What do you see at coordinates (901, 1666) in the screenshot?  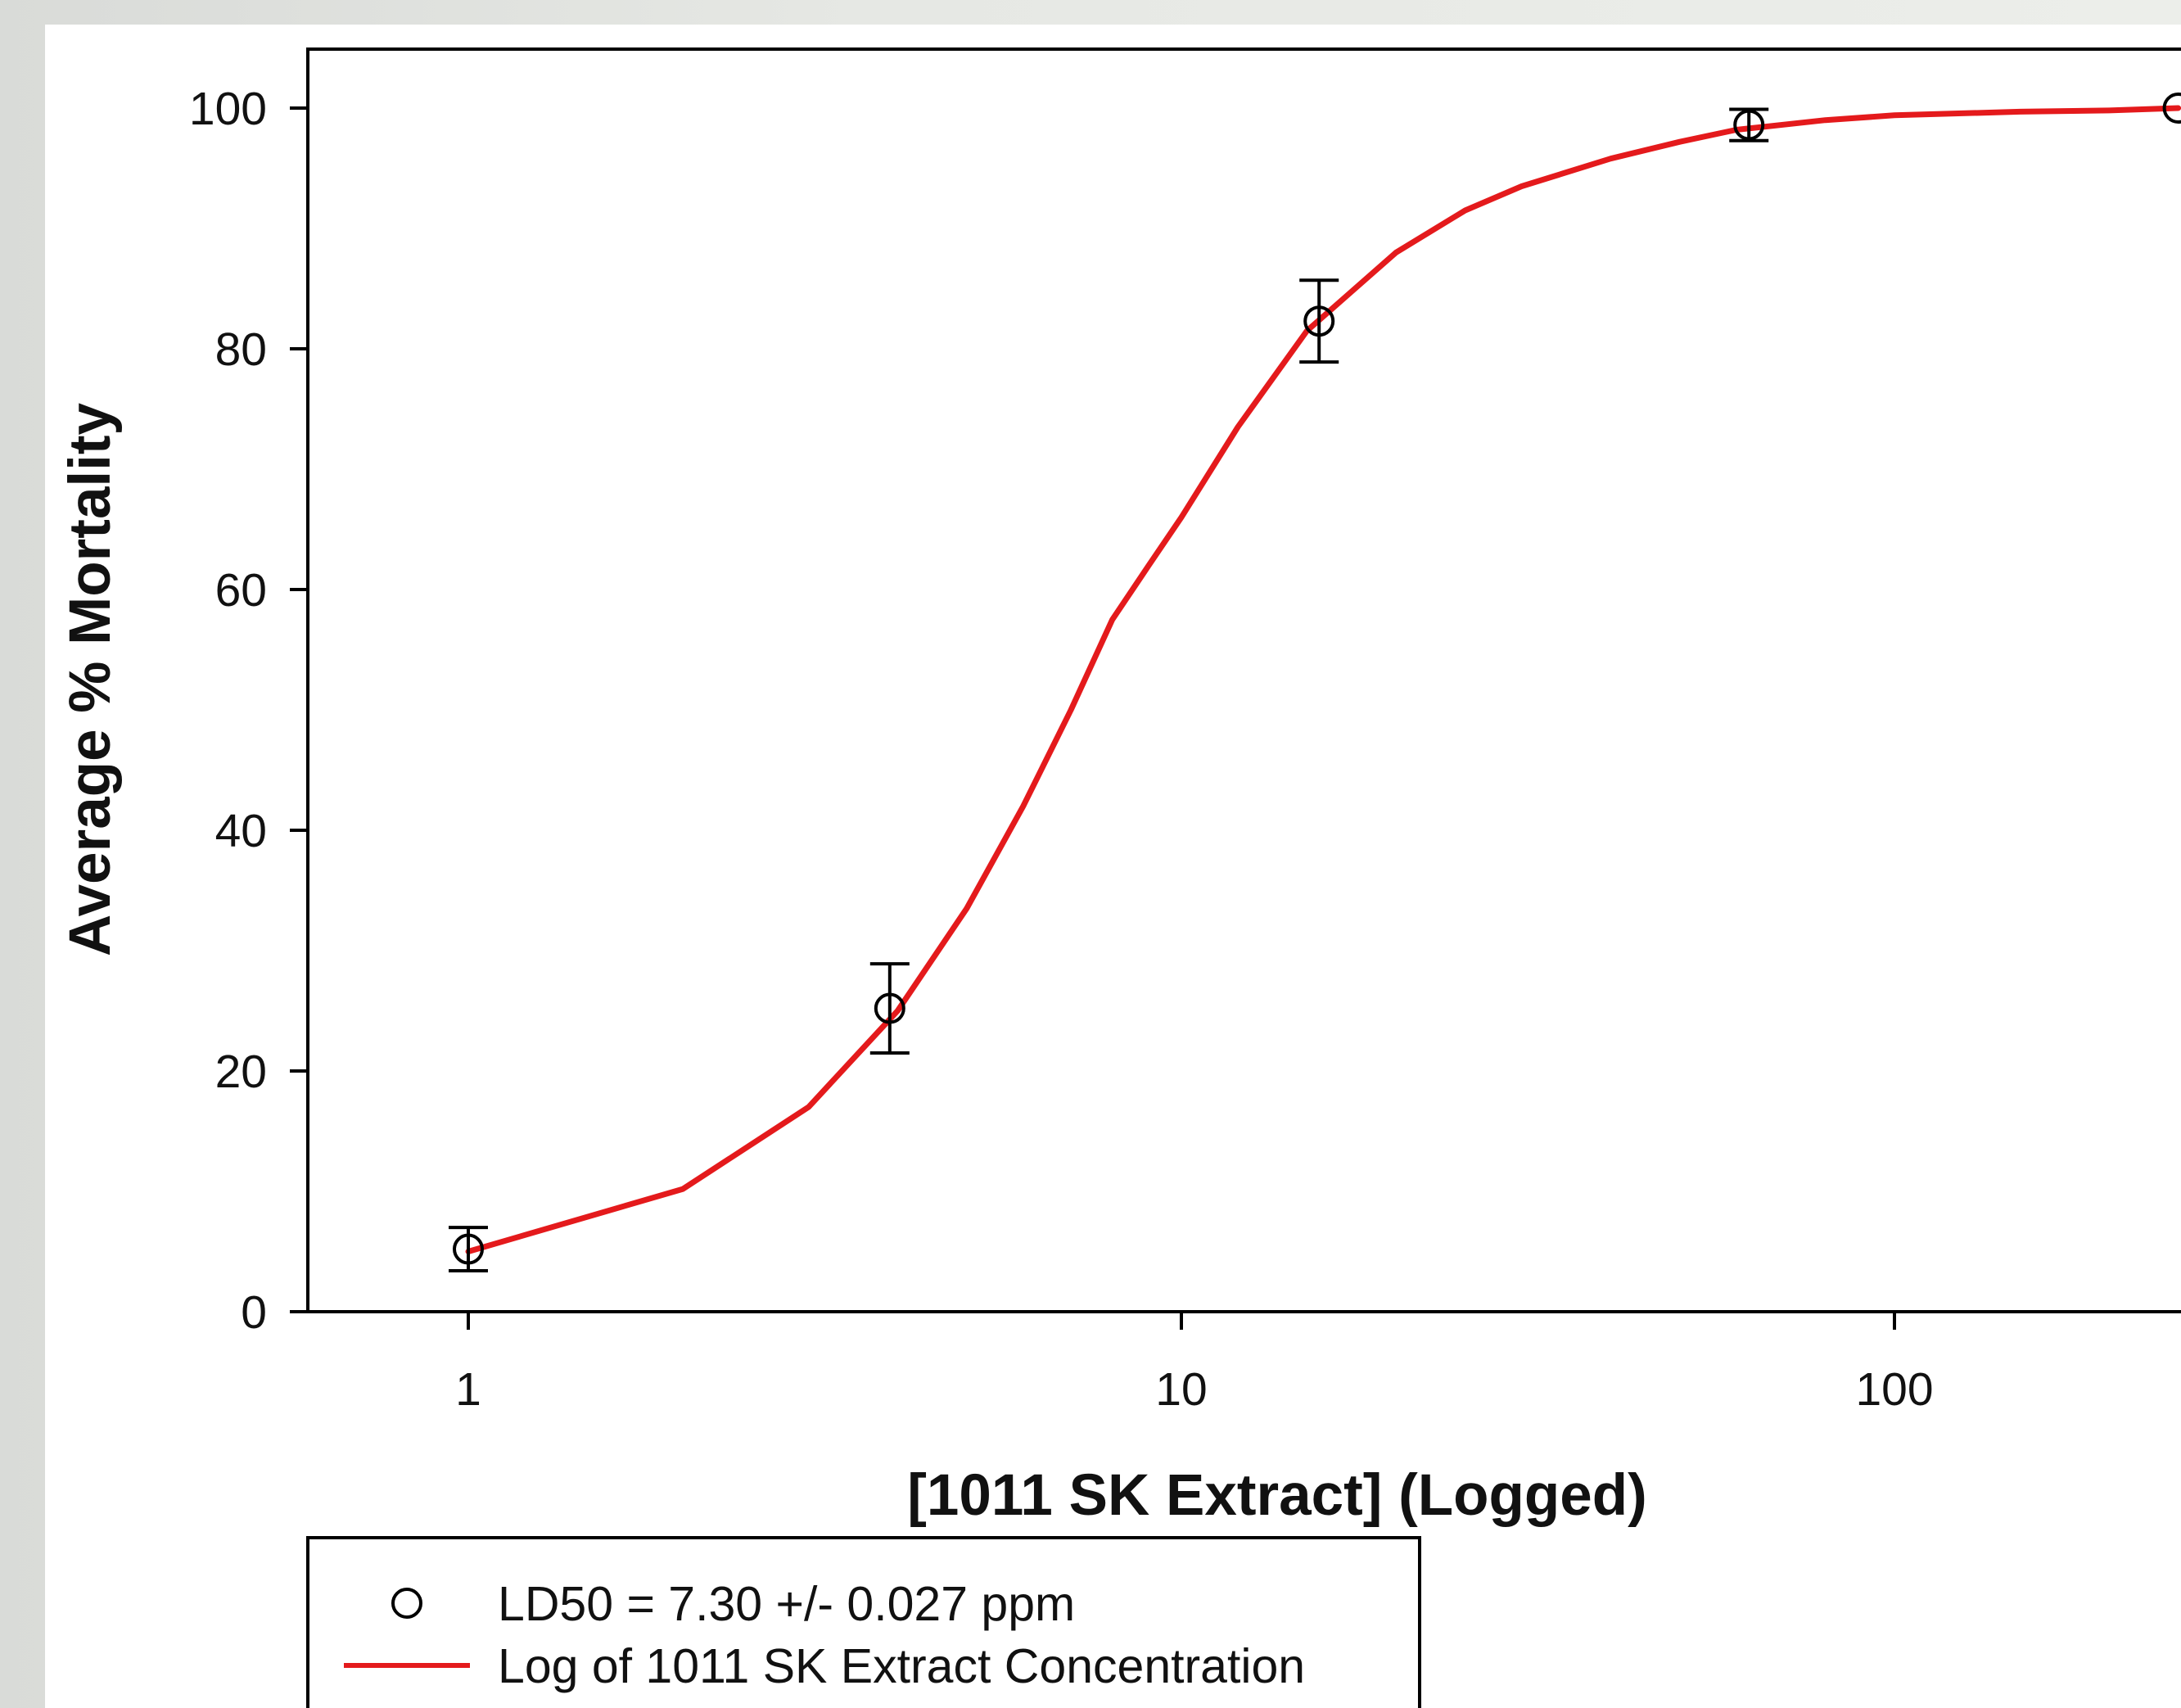 I see `legend-label-fit-line: Log of 1011 SK Extract Concentration` at bounding box center [901, 1666].